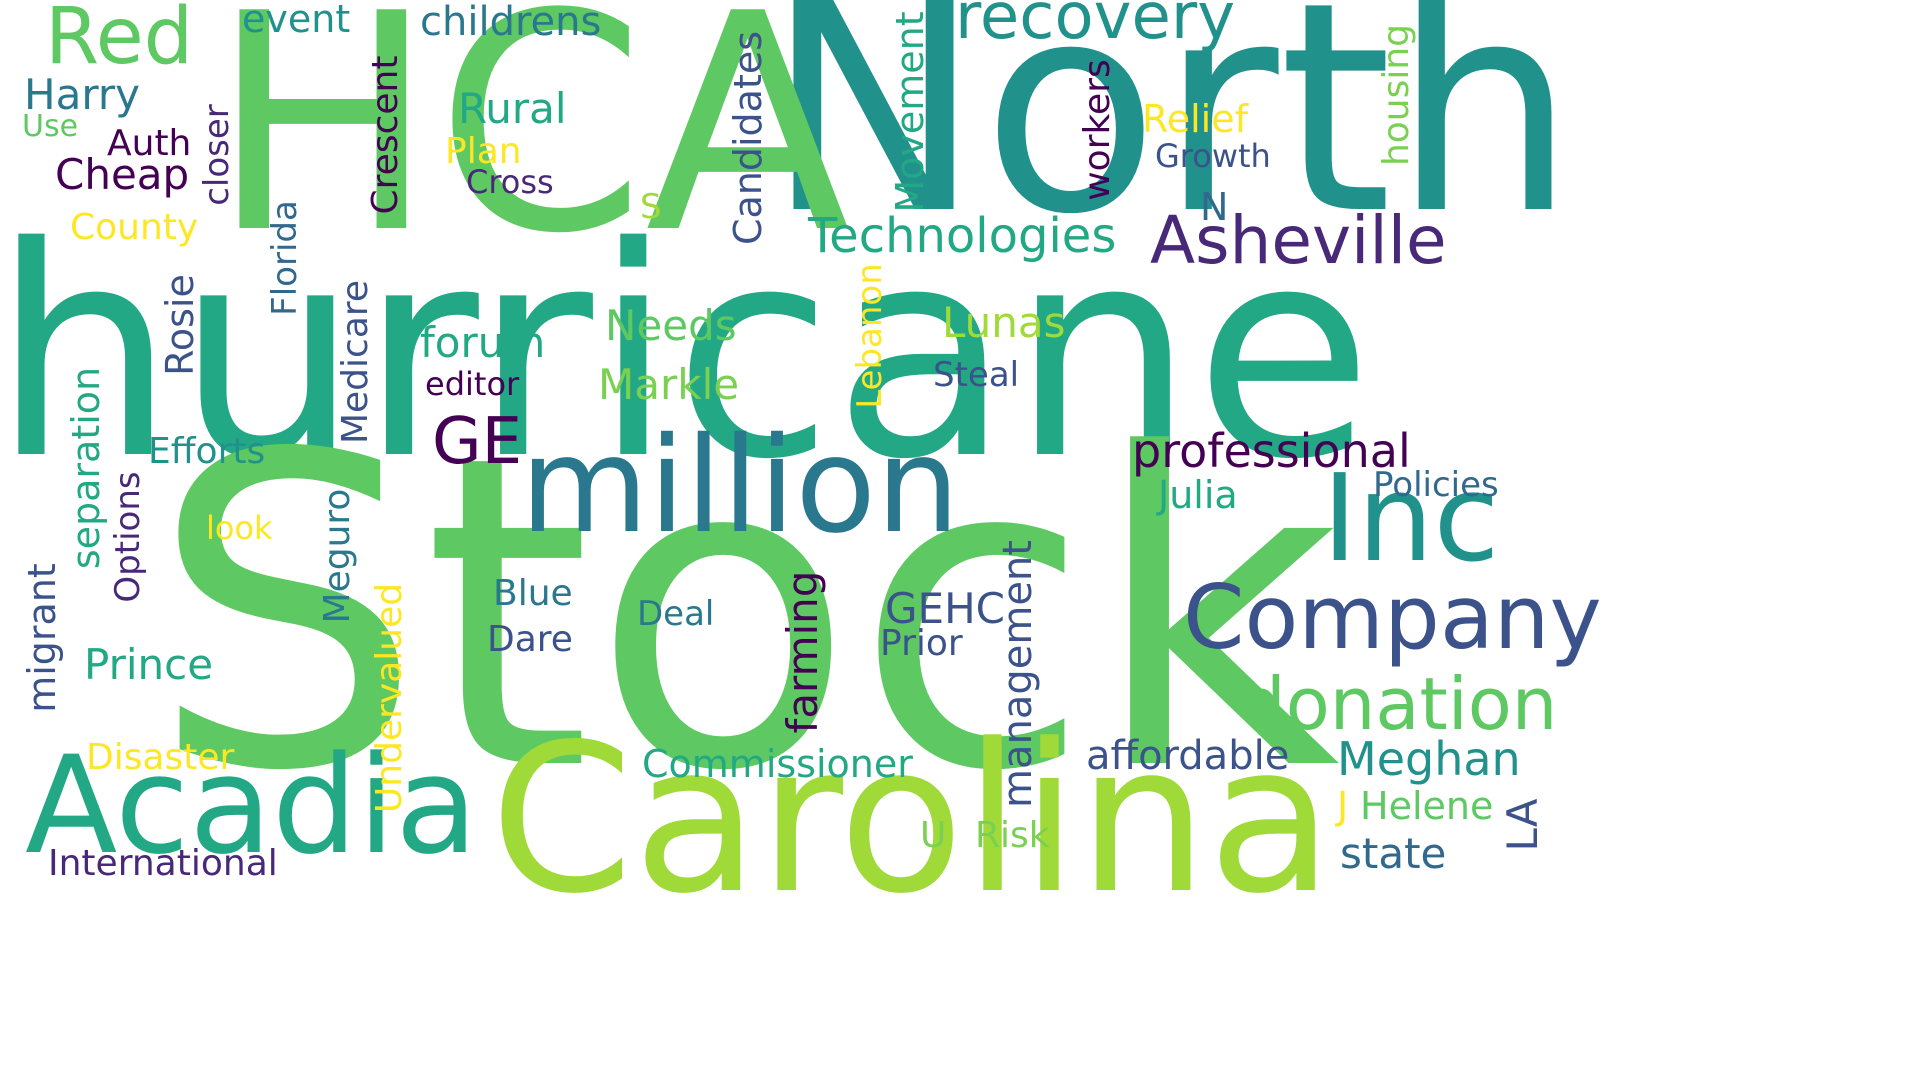 The height and width of the screenshot is (1080, 1920). I want to click on word-inc: Inc, so click(1411, 519).